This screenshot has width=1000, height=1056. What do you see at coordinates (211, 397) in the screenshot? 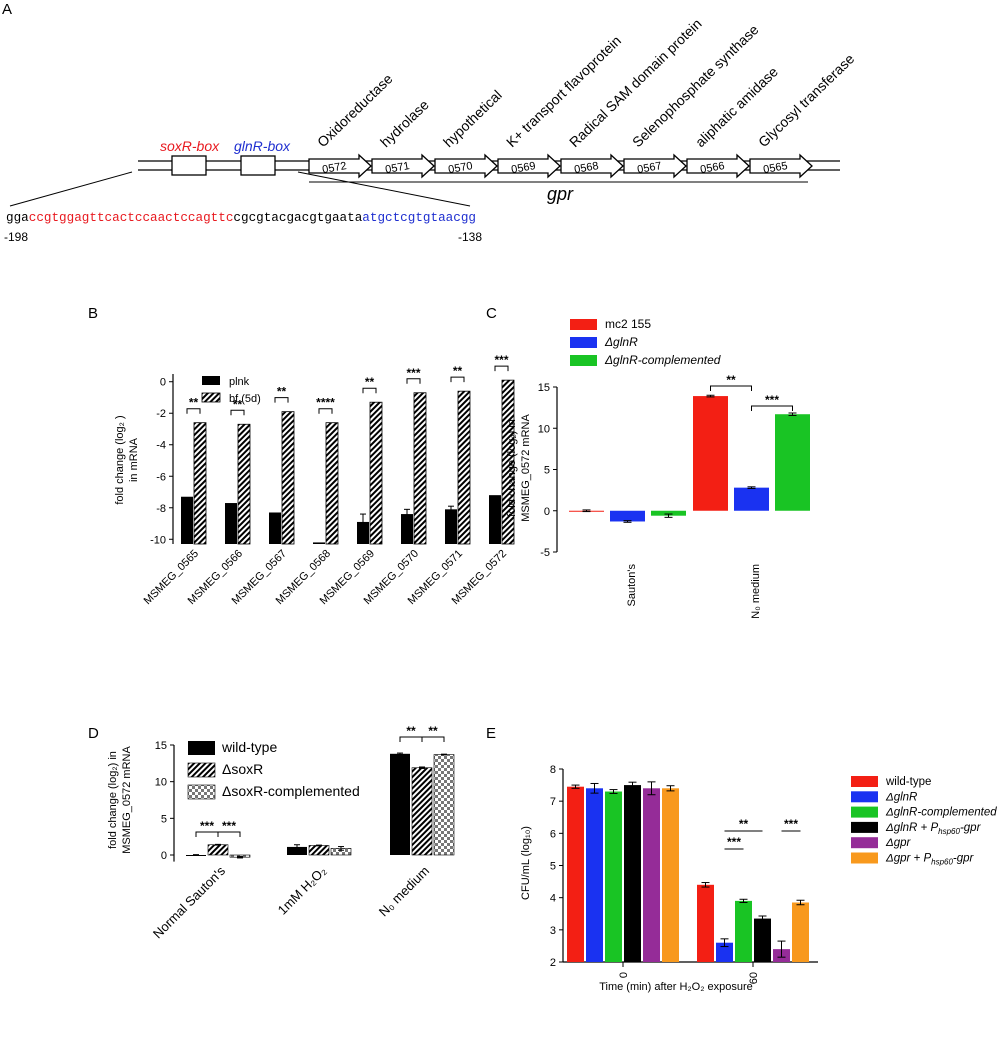
I see `legend-swatch-bf5d` at bounding box center [211, 397].